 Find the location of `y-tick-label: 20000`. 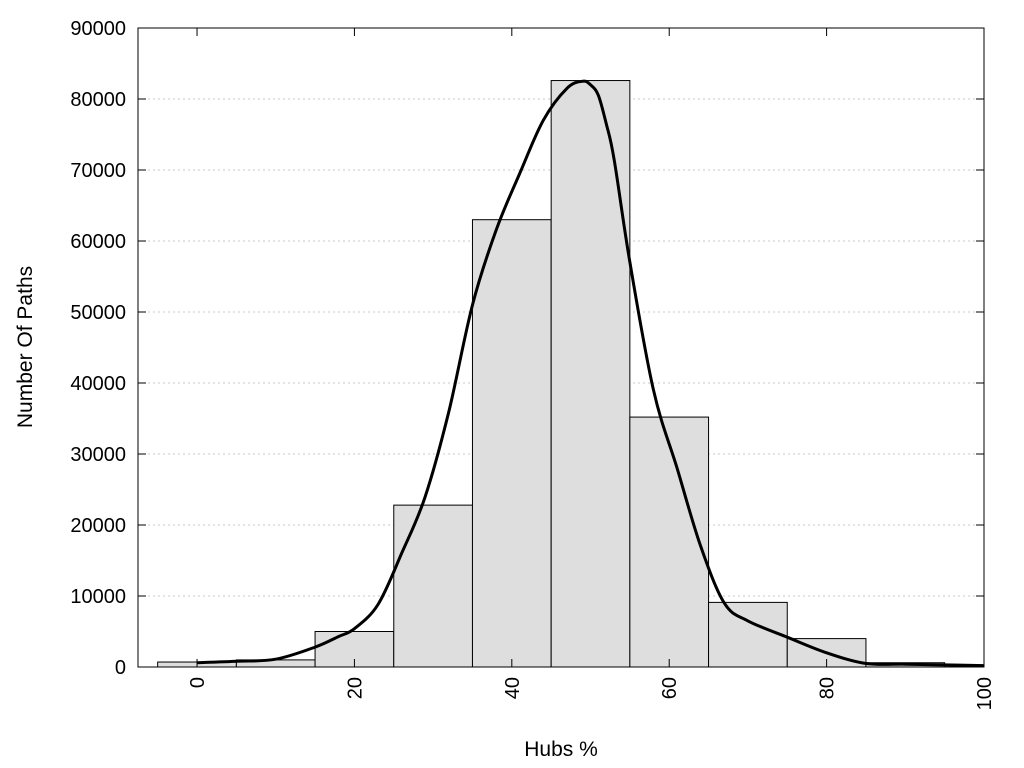

y-tick-label: 20000 is located at coordinates (98, 526).